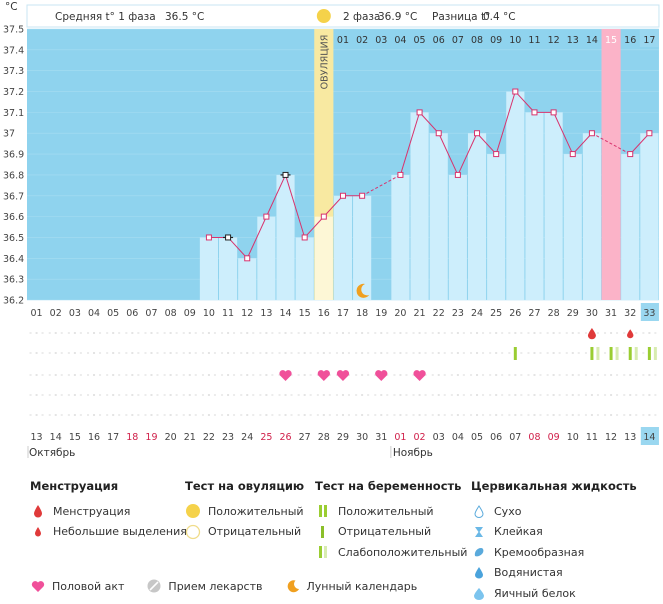 The height and width of the screenshot is (604, 663). I want to click on post-ovulation-day-label: 03, so click(381, 40).